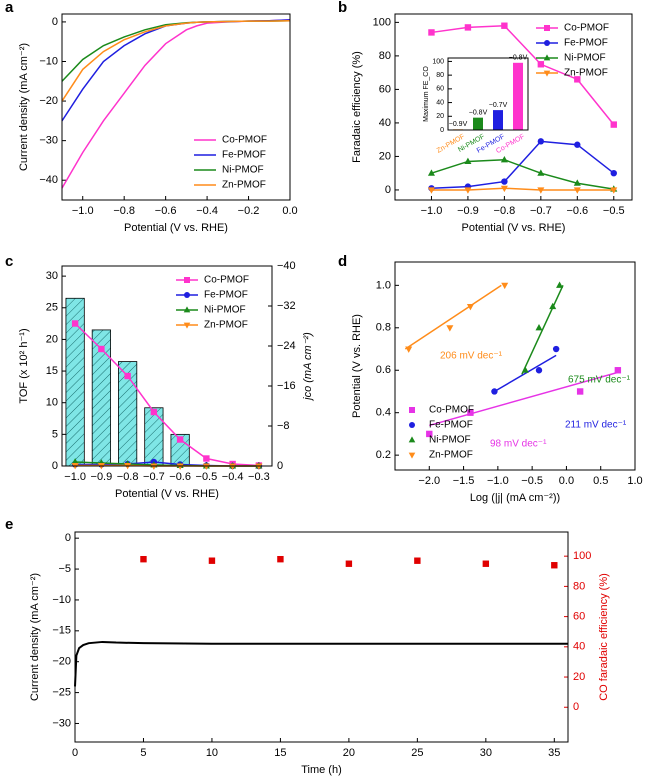 The height and width of the screenshot is (777, 655). What do you see at coordinates (579, 647) in the screenshot?
I see `y2-tick-label: 40` at bounding box center [579, 647].